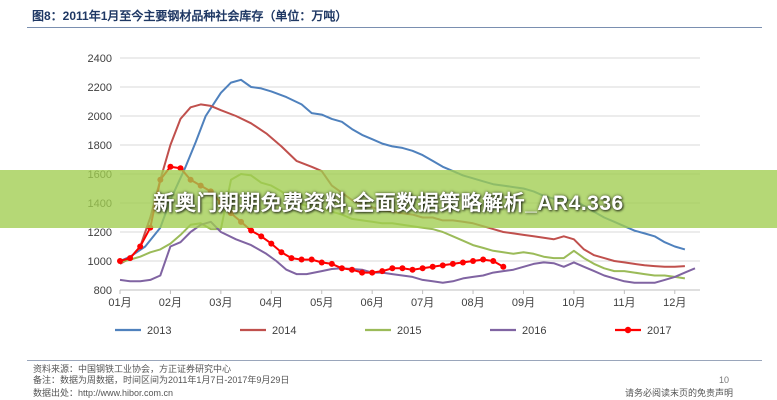 The height and width of the screenshot is (400, 777). Describe the element at coordinates (220, 303) in the screenshot. I see `x-tick-label: 03月` at that location.